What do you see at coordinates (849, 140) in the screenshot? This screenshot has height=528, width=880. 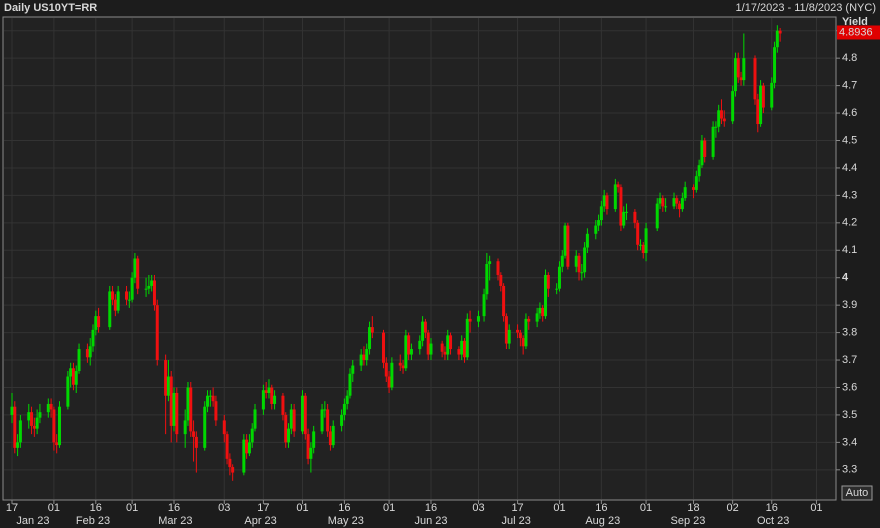 I see `y-tick-label: 4.5` at bounding box center [849, 140].